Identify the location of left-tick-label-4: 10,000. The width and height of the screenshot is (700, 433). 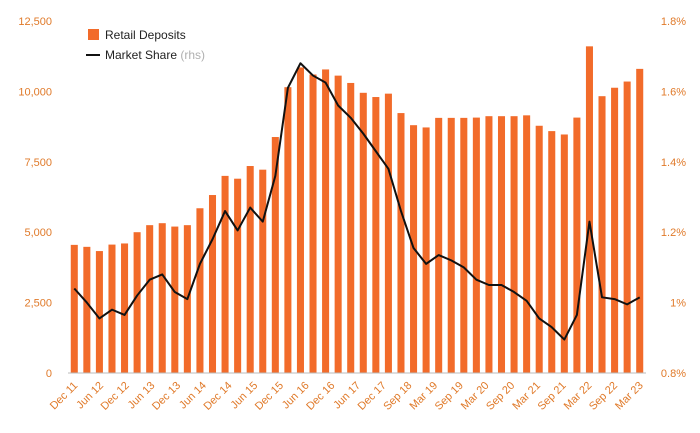
(35, 92).